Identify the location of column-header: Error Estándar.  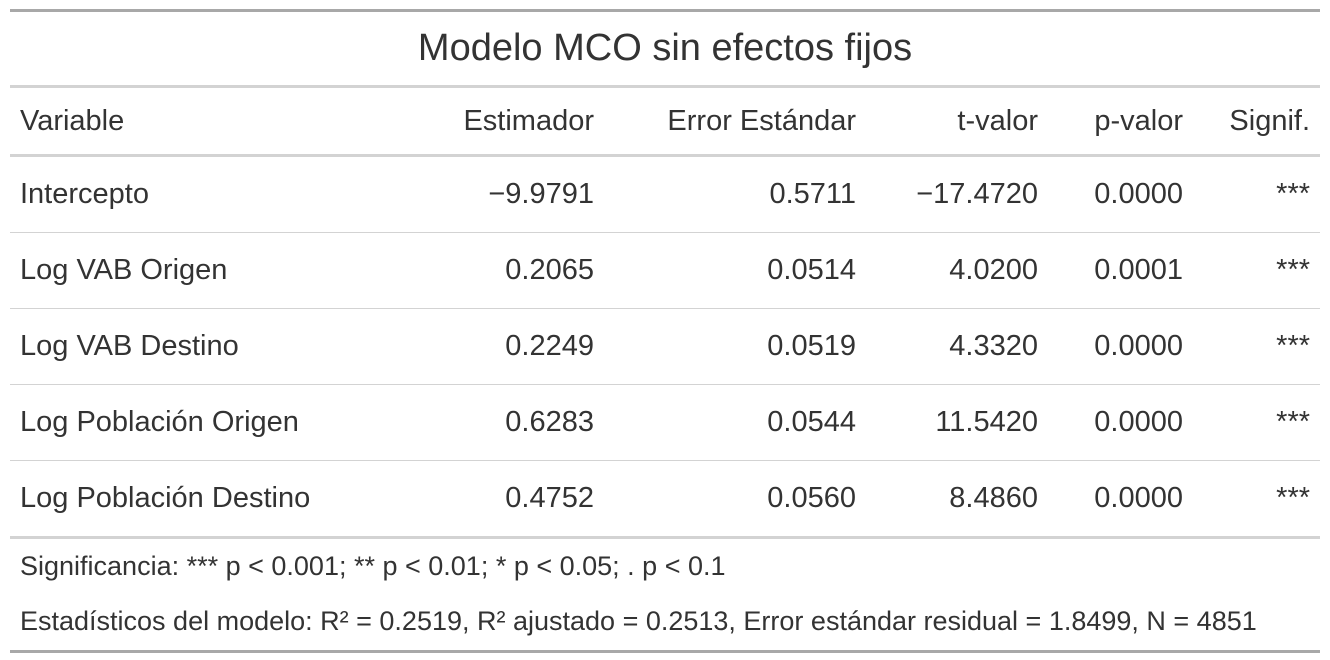
(735, 121).